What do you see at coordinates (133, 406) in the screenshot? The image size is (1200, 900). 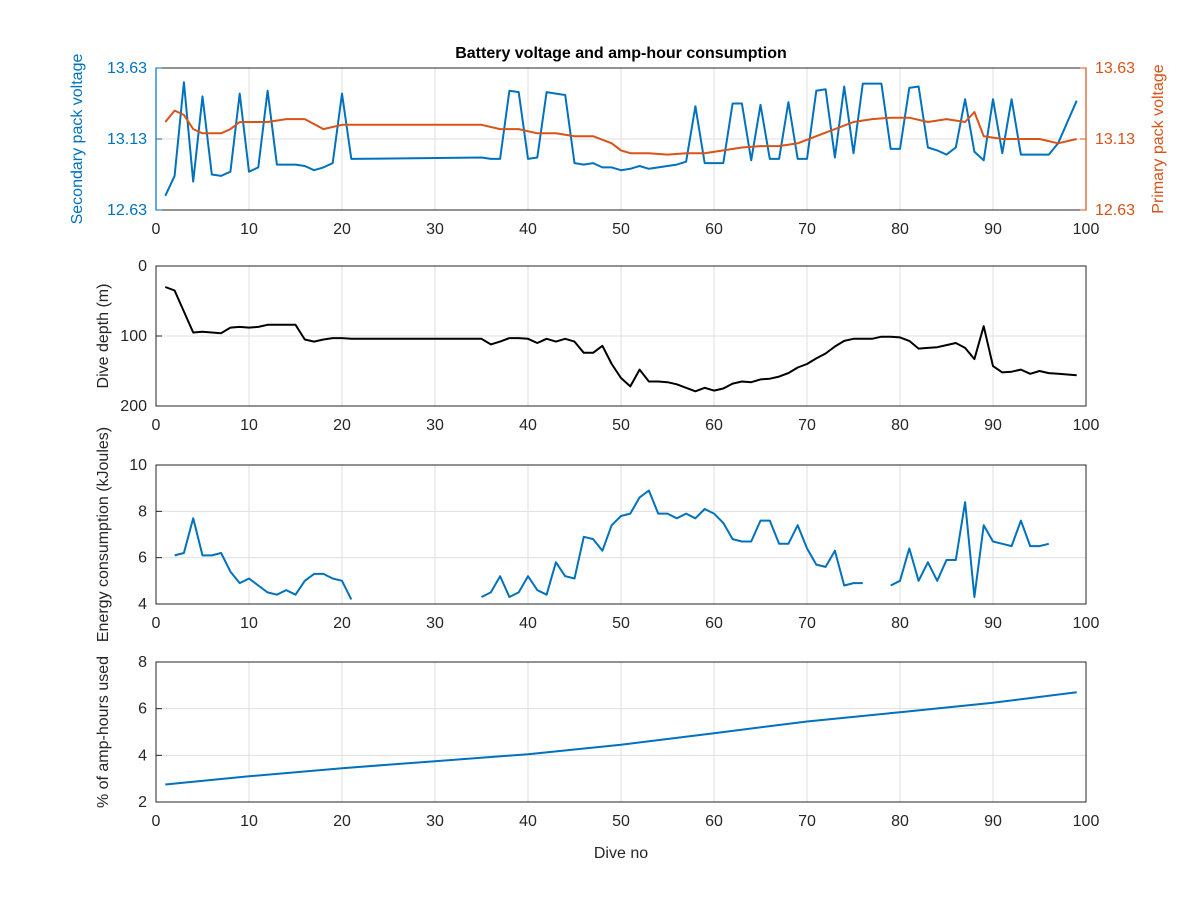 I see `y-tick-label: 200` at bounding box center [133, 406].